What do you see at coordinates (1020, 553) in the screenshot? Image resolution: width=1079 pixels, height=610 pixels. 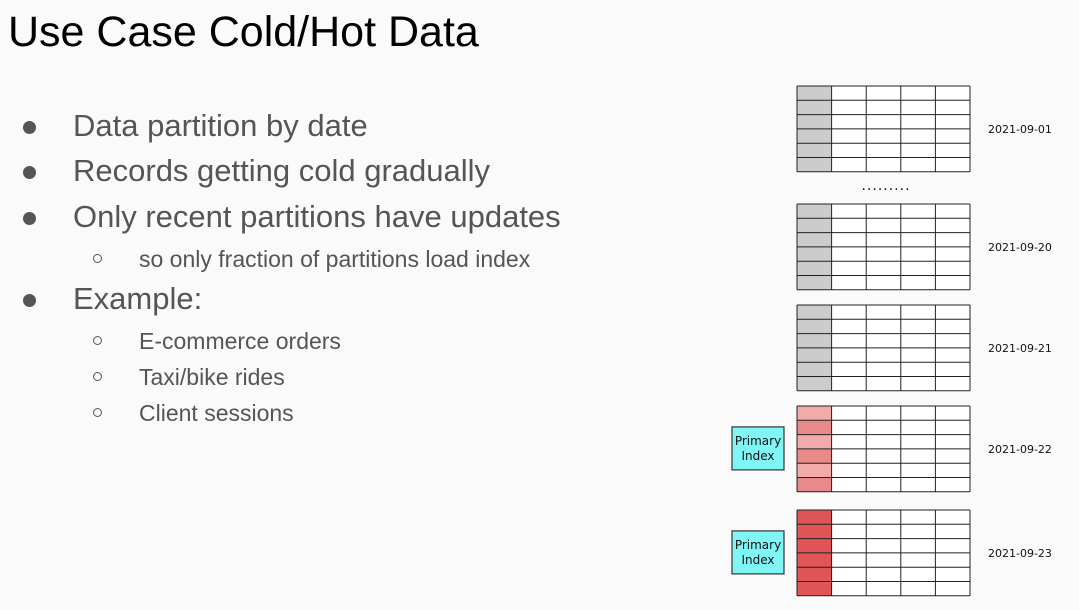 I see `partition-date-label: 2021-09-23` at bounding box center [1020, 553].